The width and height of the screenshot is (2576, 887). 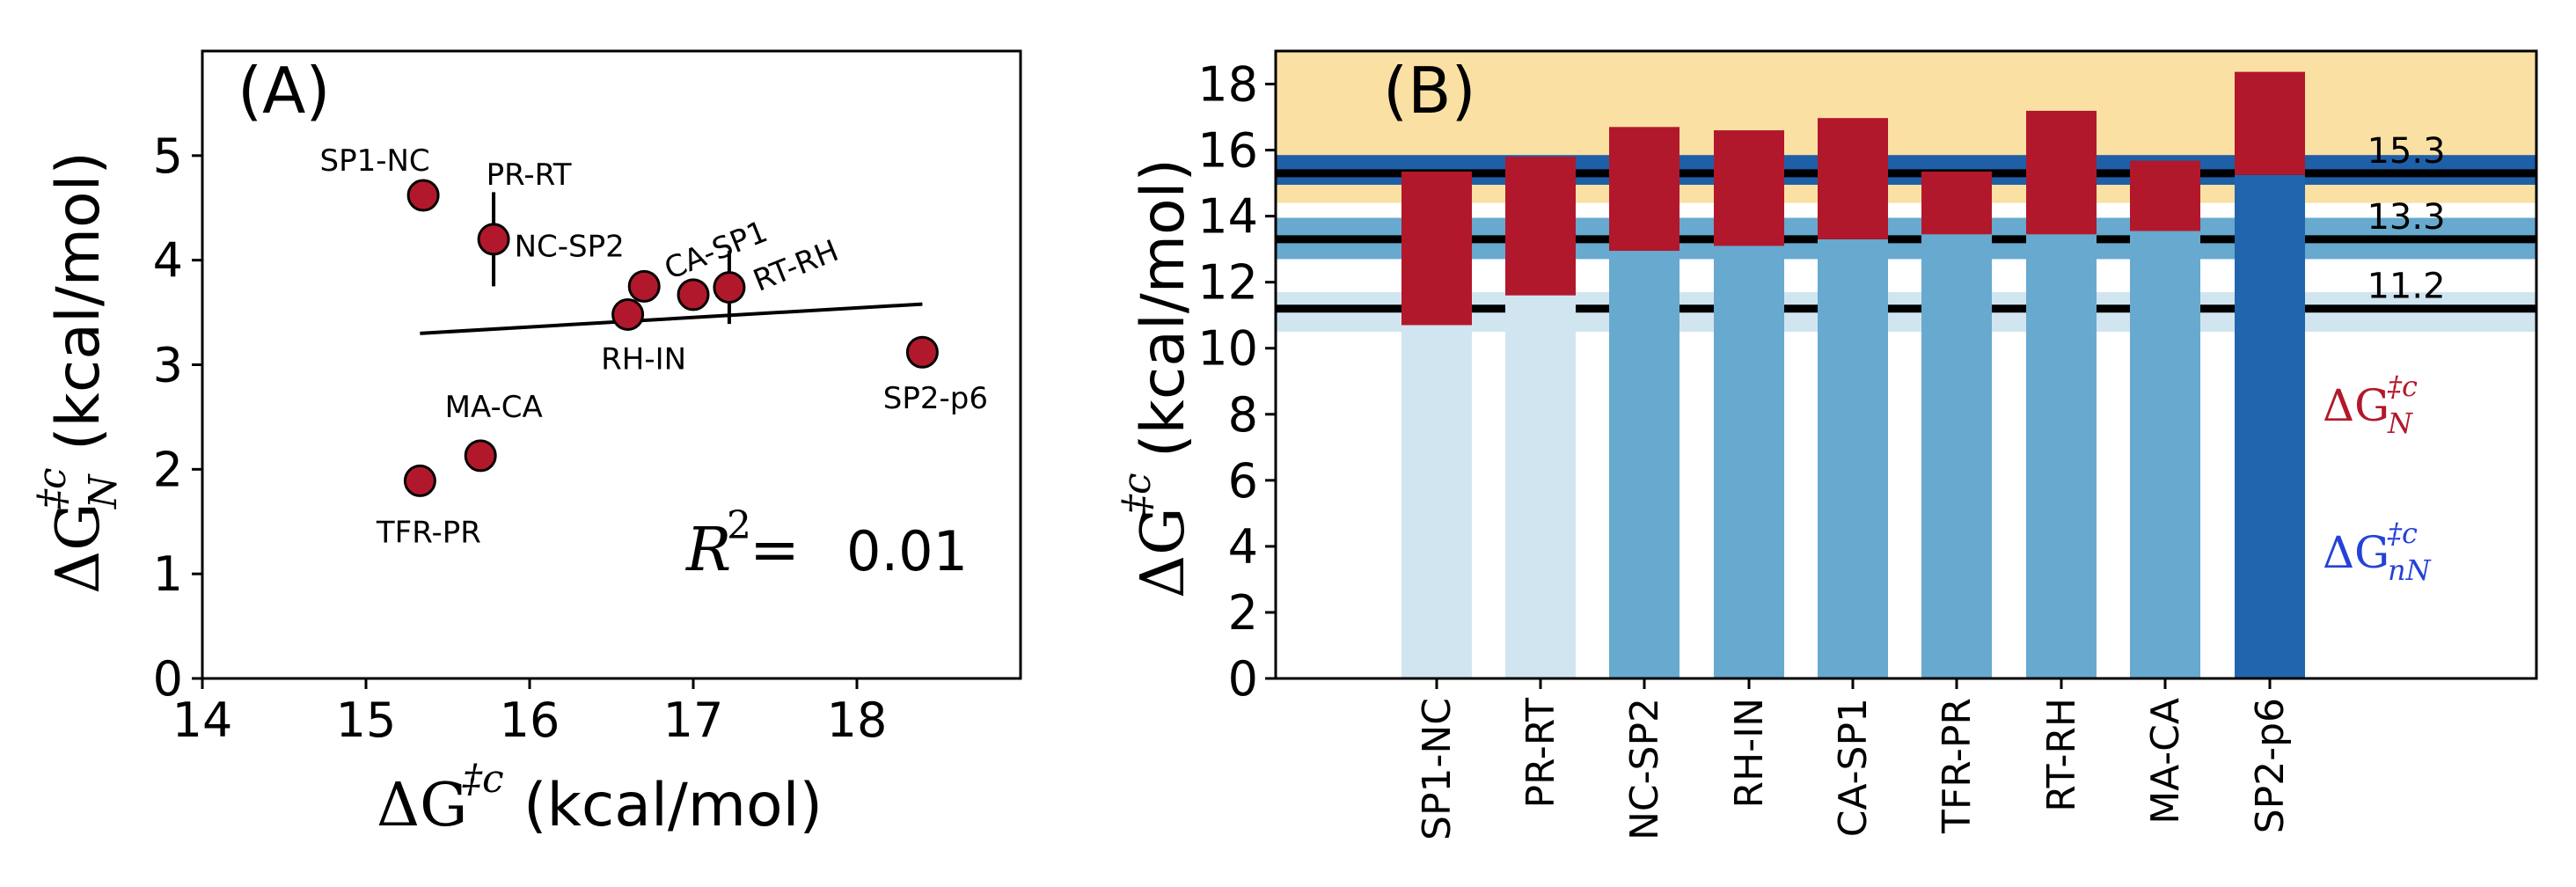 I want to click on legend-entry: ΔG‡cnN, so click(x=2377, y=552).